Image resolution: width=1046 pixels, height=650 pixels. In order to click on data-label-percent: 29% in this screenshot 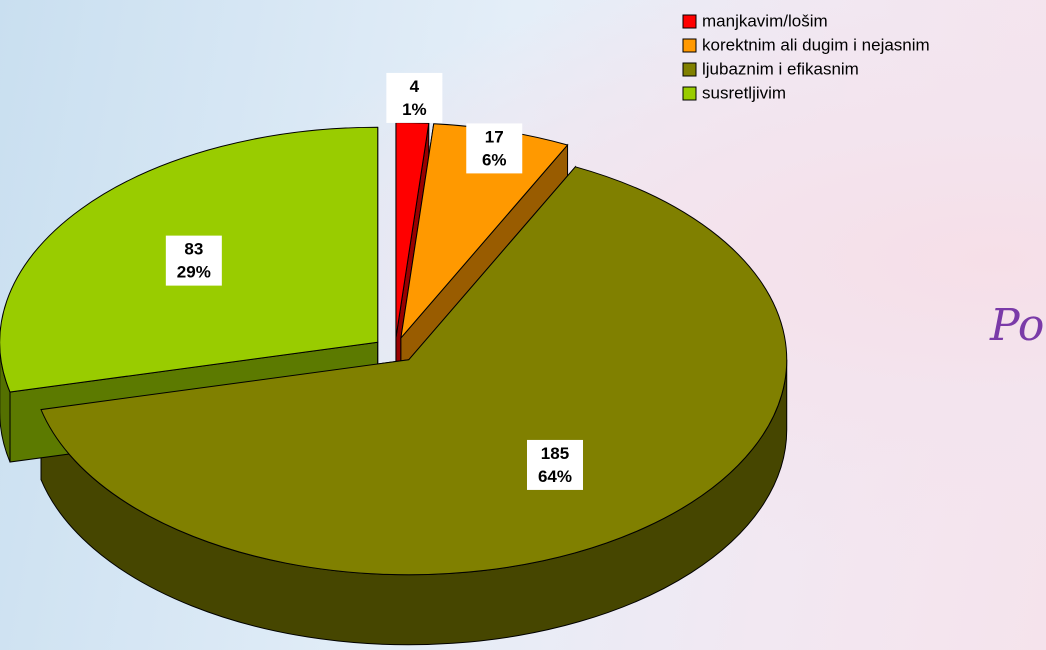, I will do `click(194, 272)`.